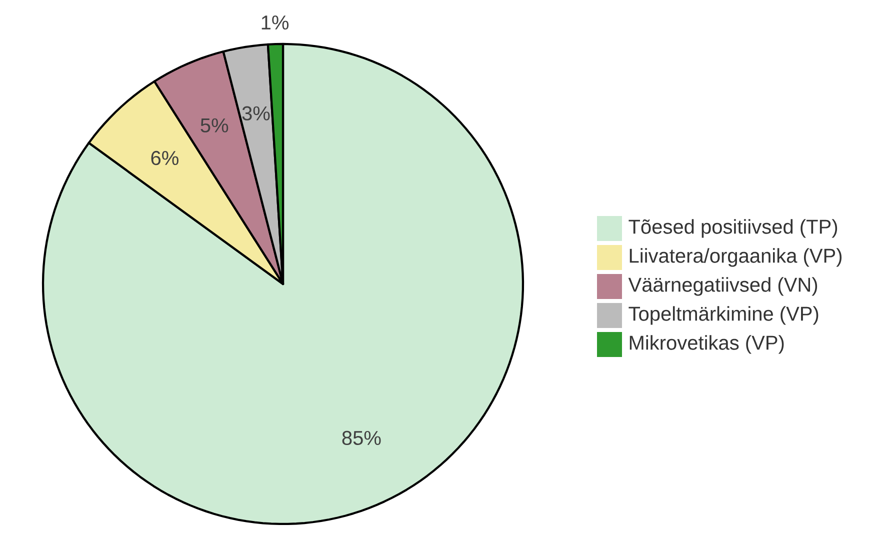 This screenshot has height=546, width=894. I want to click on data-label: 5%, so click(214, 125).